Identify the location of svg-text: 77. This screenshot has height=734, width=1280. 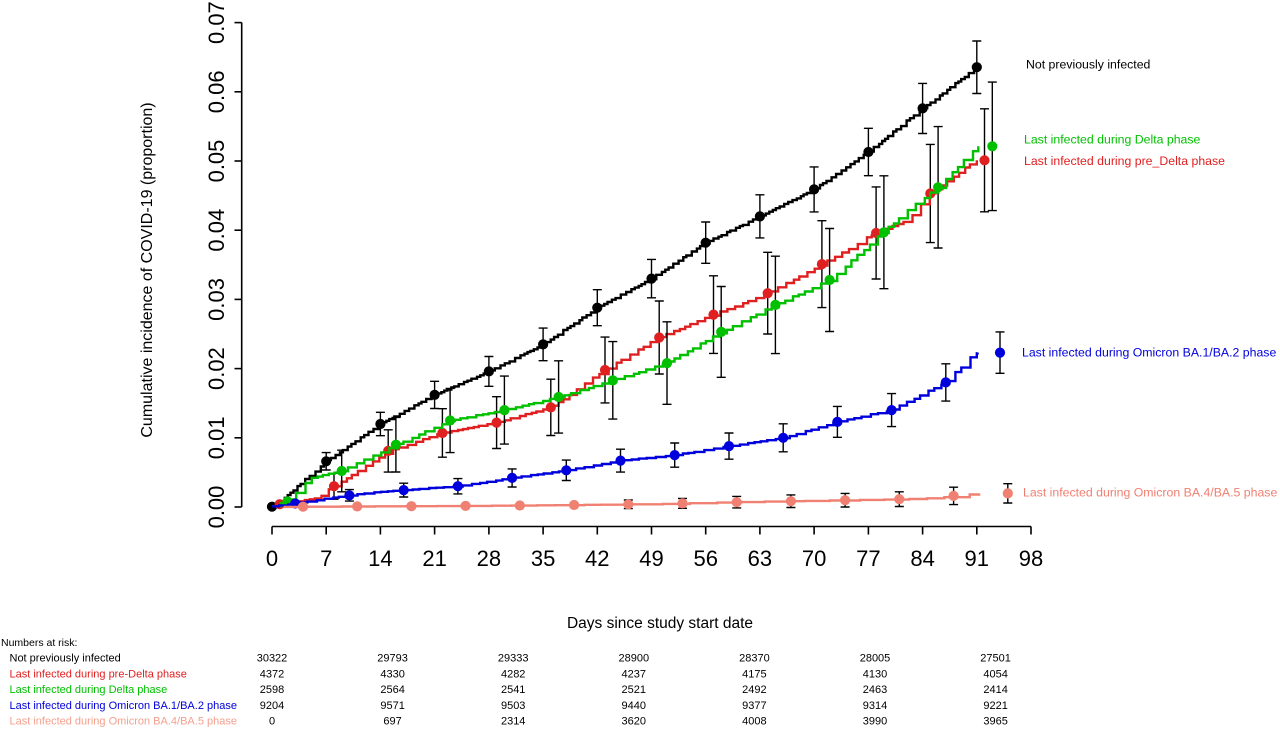
(868, 558).